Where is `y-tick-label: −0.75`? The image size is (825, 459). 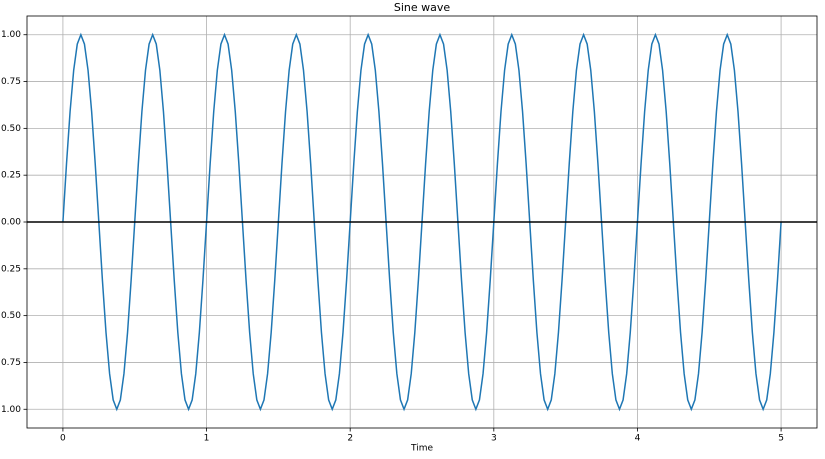
y-tick-label: −0.75 is located at coordinates (10, 363).